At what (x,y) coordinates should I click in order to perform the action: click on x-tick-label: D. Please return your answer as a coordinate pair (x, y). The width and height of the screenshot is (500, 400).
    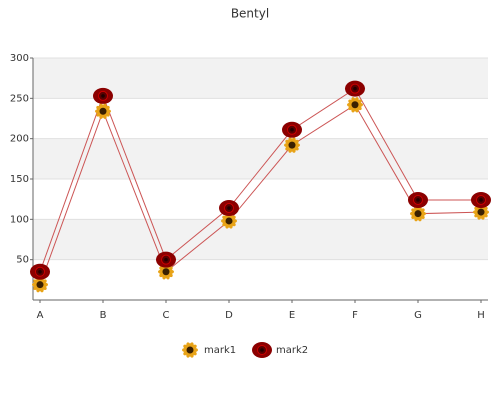
    Looking at the image, I should click on (229, 315).